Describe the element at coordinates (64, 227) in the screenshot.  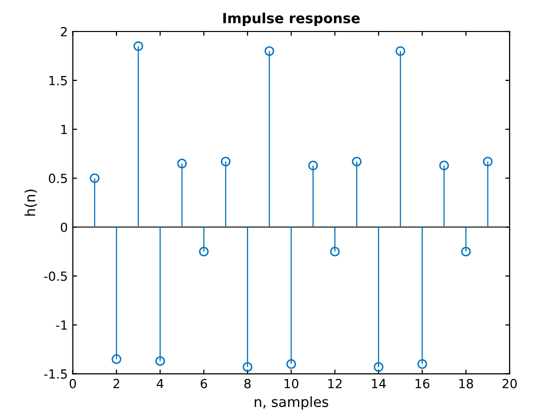
I see `y-tick-label: 0` at that location.